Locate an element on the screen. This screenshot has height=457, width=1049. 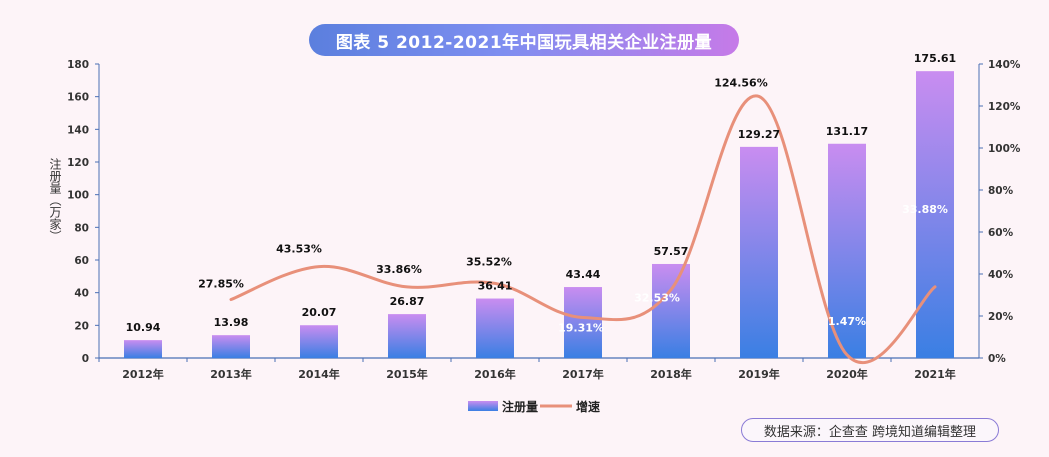
y-tick-label-right: 100% is located at coordinates (1004, 149).